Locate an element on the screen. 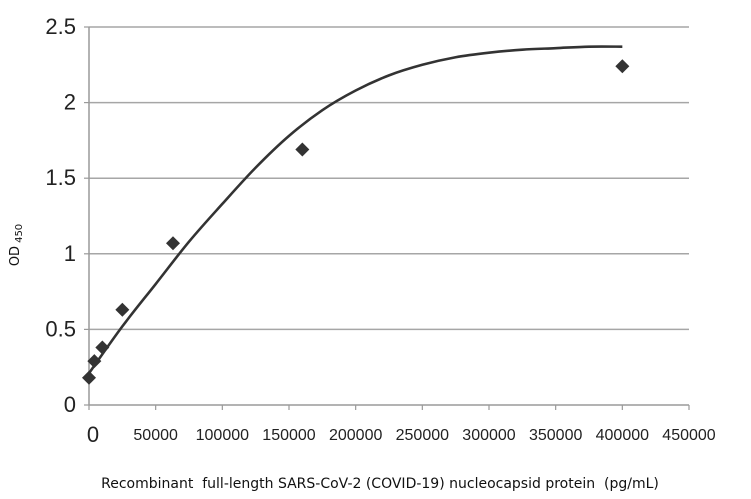 The width and height of the screenshot is (751, 499). x-tick-label: 100000 is located at coordinates (222, 435).